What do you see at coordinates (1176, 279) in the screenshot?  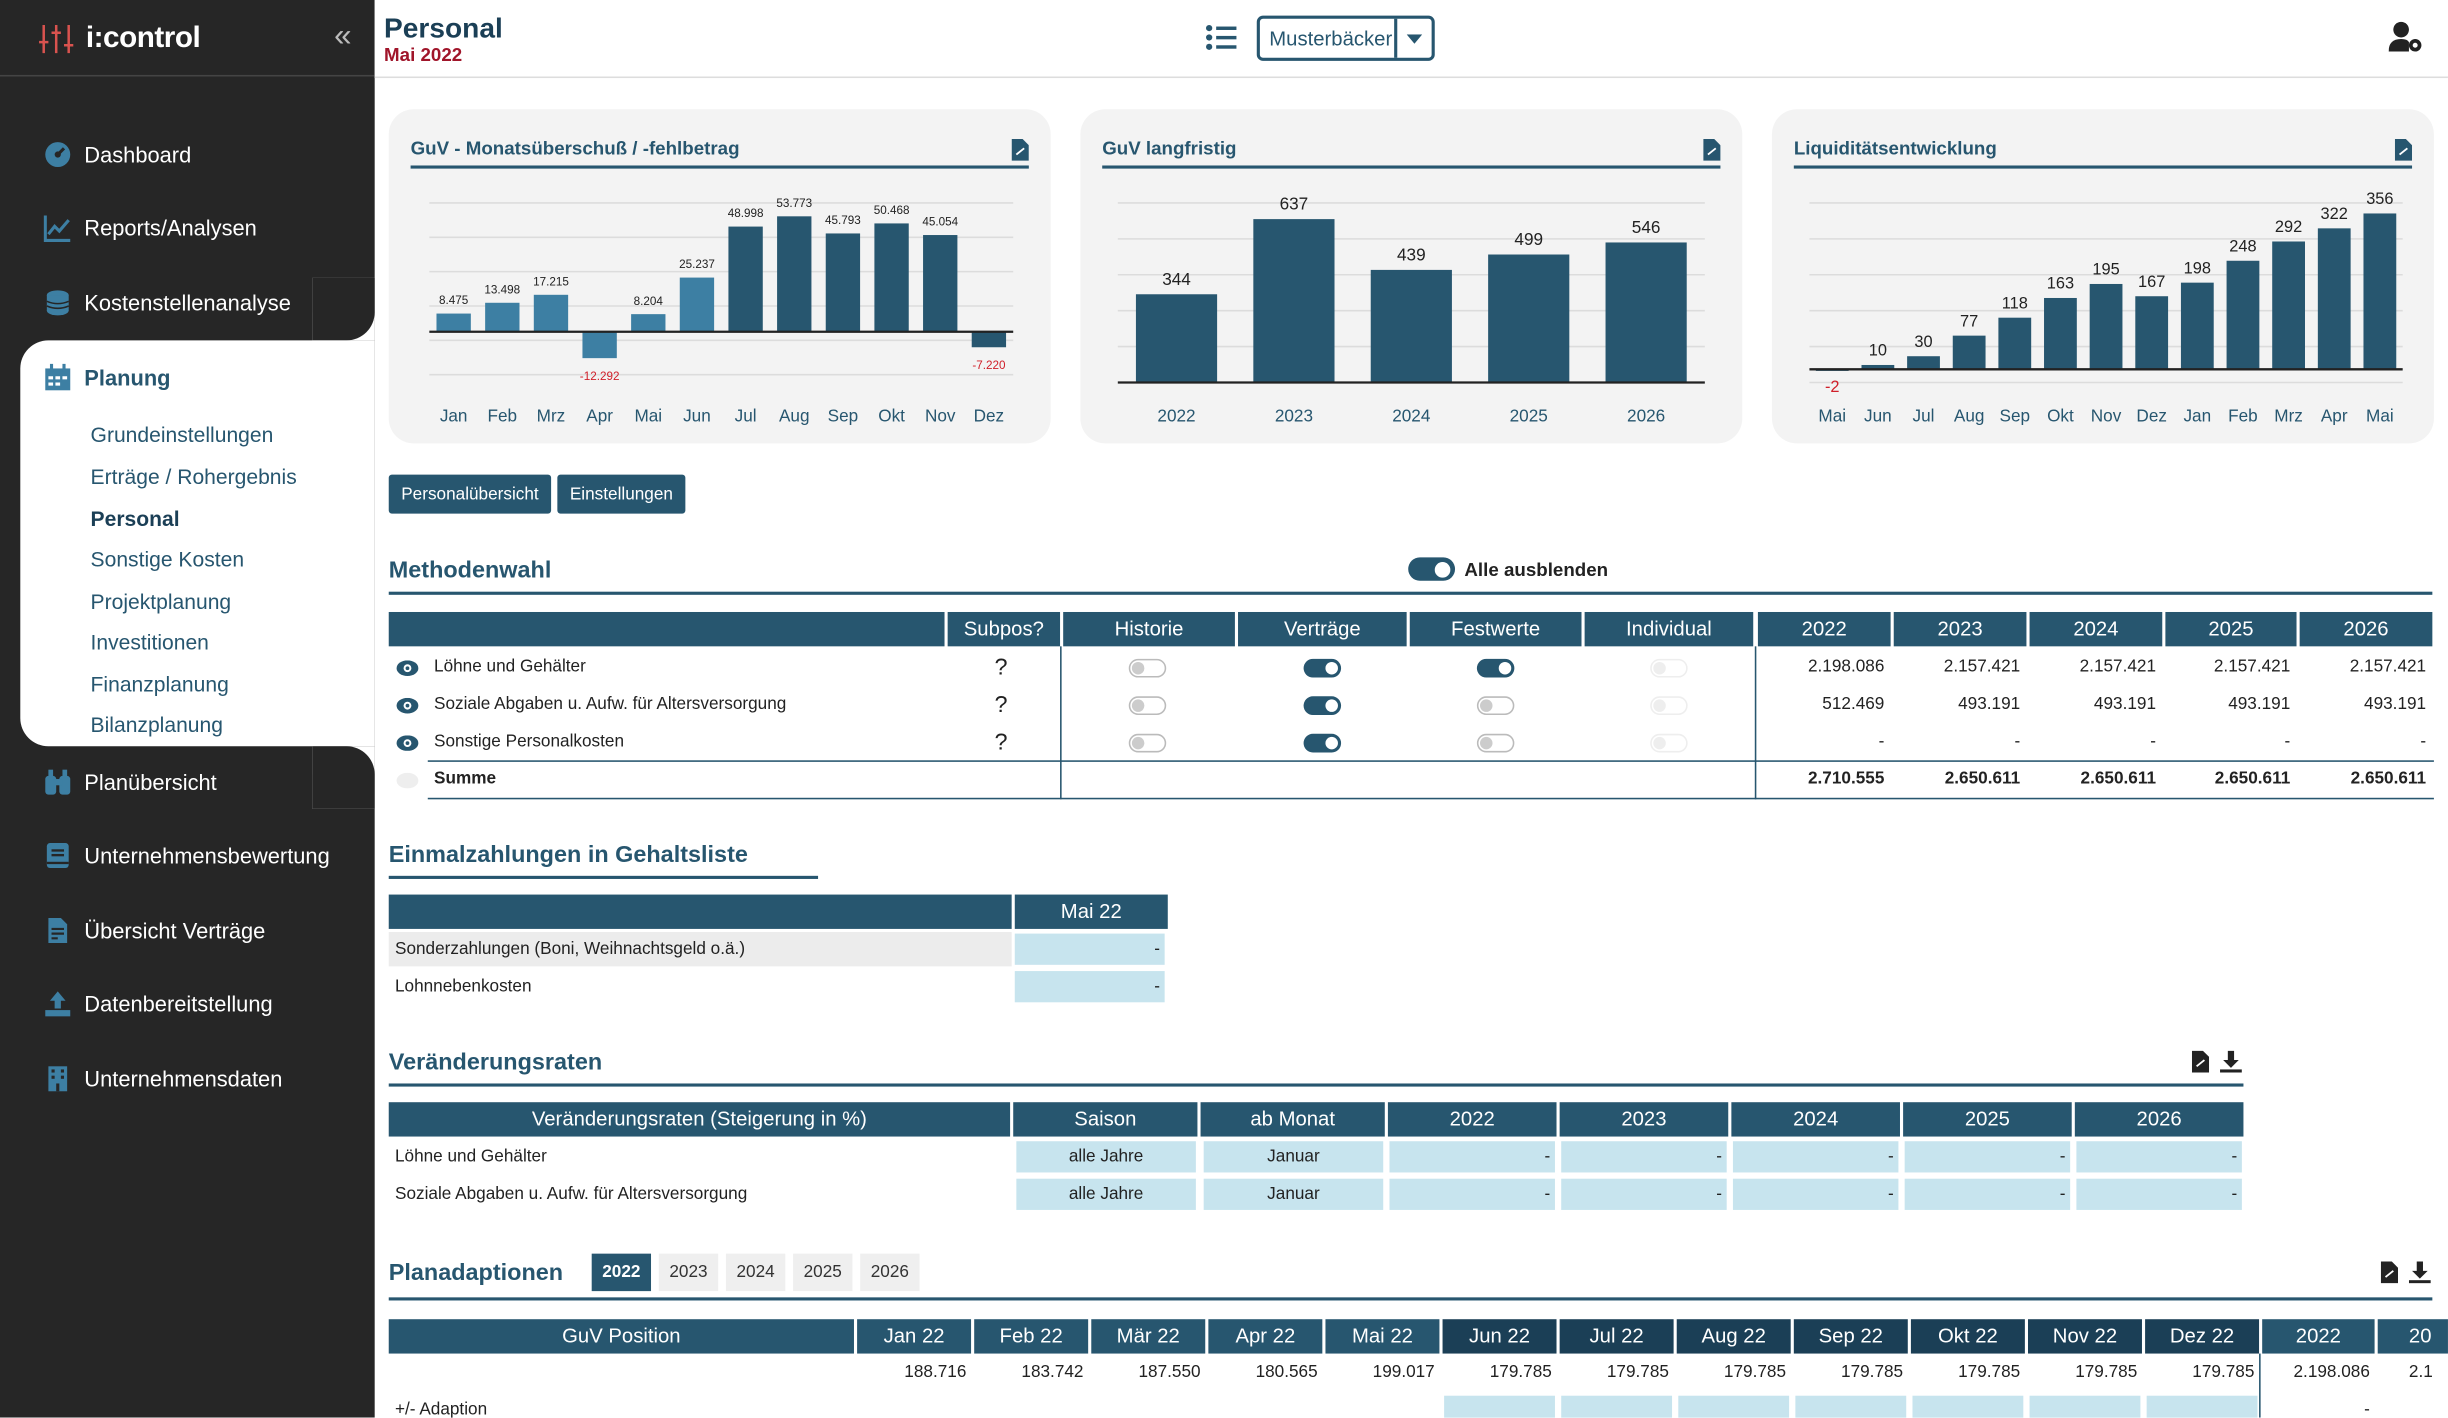 I see `data-label: 344` at bounding box center [1176, 279].